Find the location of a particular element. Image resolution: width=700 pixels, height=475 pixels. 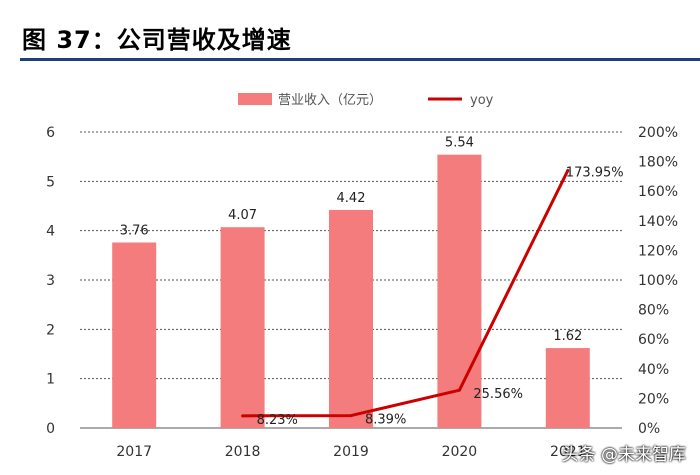

y-right-tick-label: 40% is located at coordinates (653, 370).